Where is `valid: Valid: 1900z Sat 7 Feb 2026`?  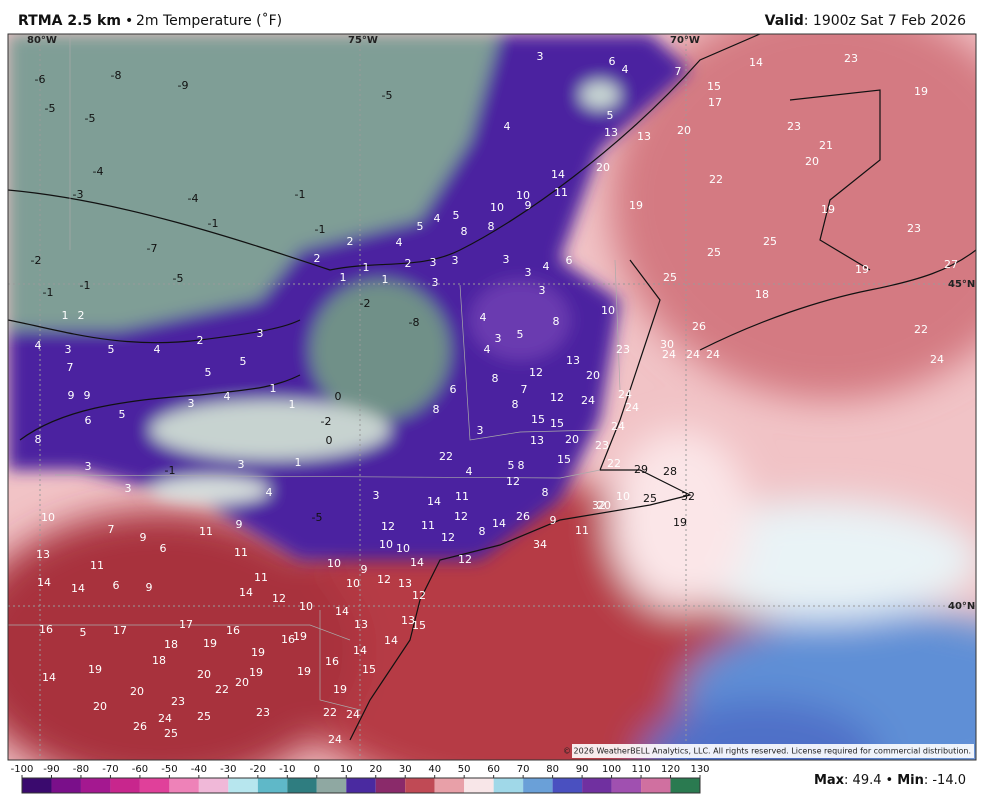
valid: Valid: 1900z Sat 7 Feb 2026 is located at coordinates (865, 21).